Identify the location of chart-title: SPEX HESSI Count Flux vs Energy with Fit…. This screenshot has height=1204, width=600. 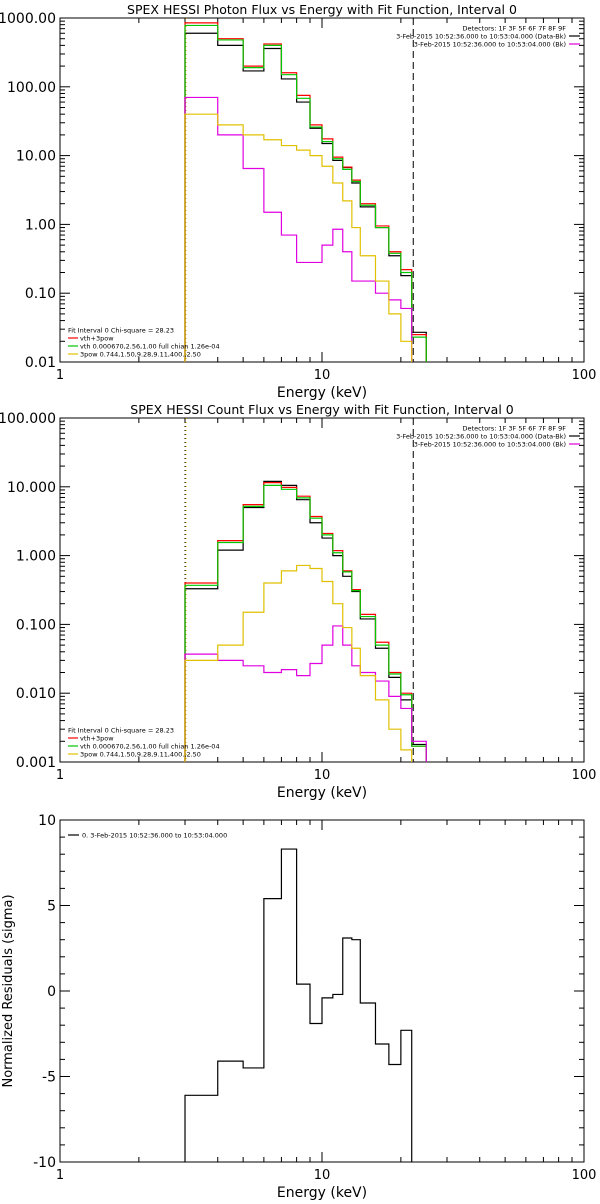
(321, 409).